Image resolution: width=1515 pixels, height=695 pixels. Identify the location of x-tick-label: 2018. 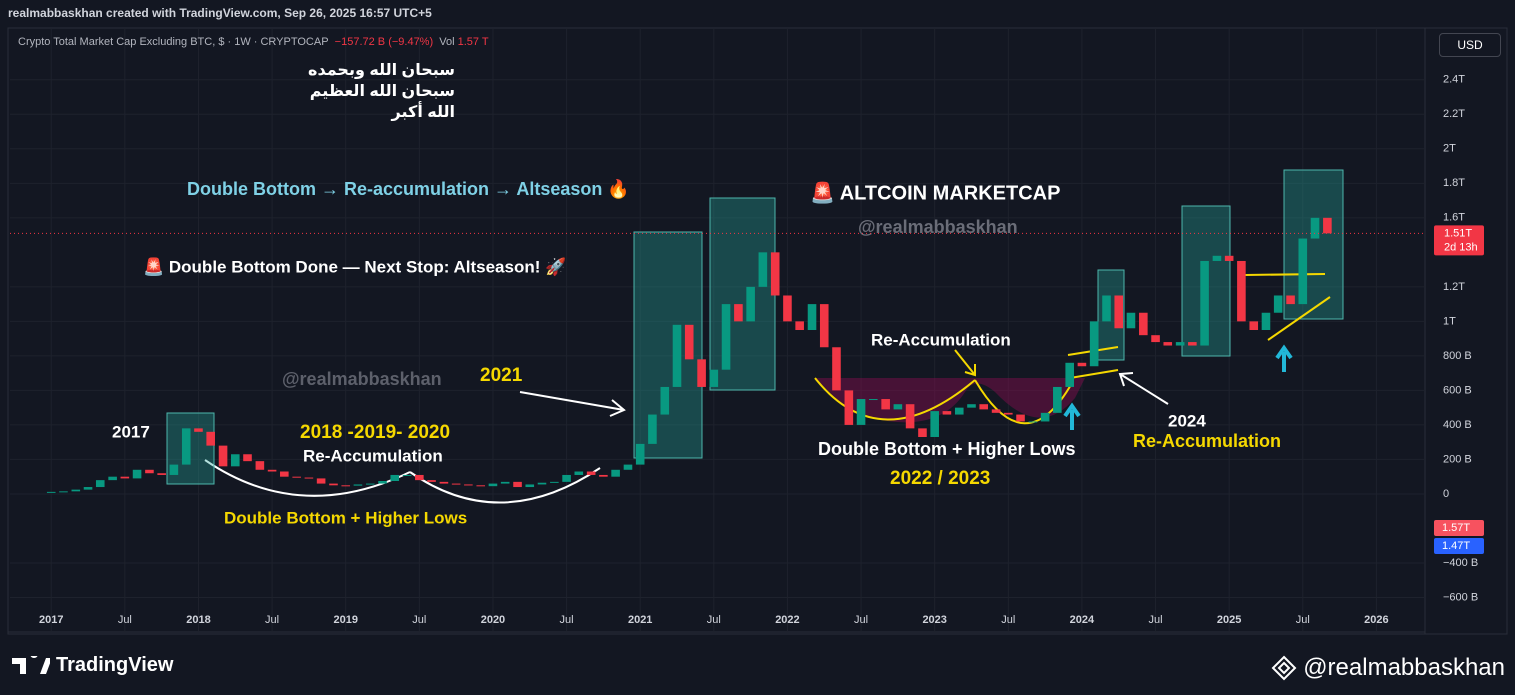
(198, 620).